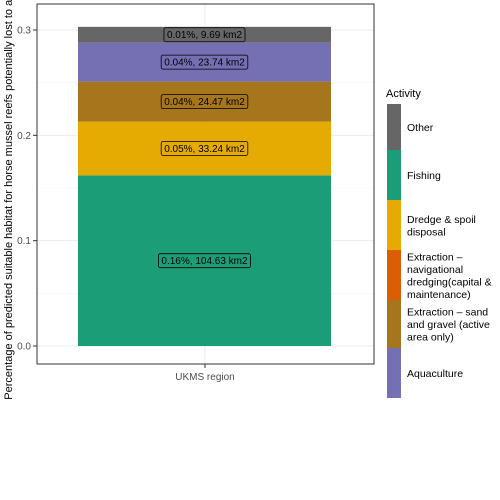 This screenshot has width=500, height=500. What do you see at coordinates (435, 374) in the screenshot?
I see `legend-label: Aquaculture` at bounding box center [435, 374].